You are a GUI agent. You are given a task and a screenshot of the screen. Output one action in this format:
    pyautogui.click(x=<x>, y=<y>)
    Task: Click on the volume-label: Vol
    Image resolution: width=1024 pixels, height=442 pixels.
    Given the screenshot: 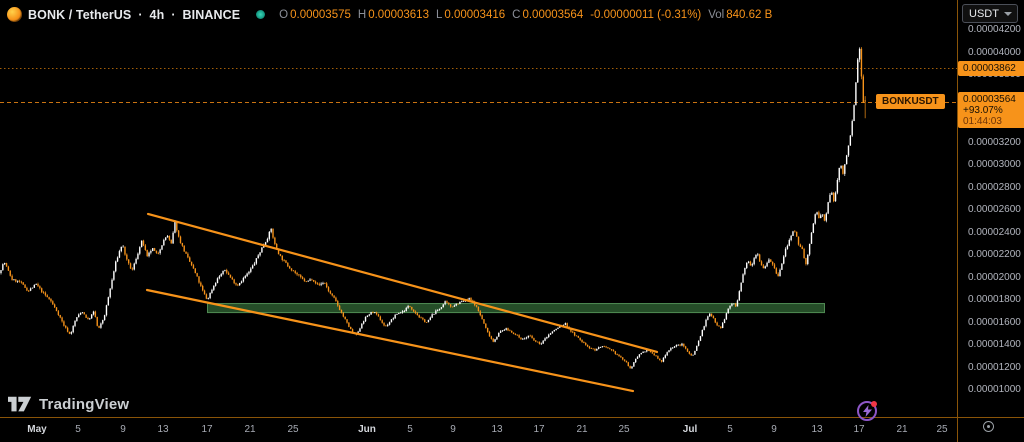 What is the action you would take?
    pyautogui.click(x=716, y=14)
    